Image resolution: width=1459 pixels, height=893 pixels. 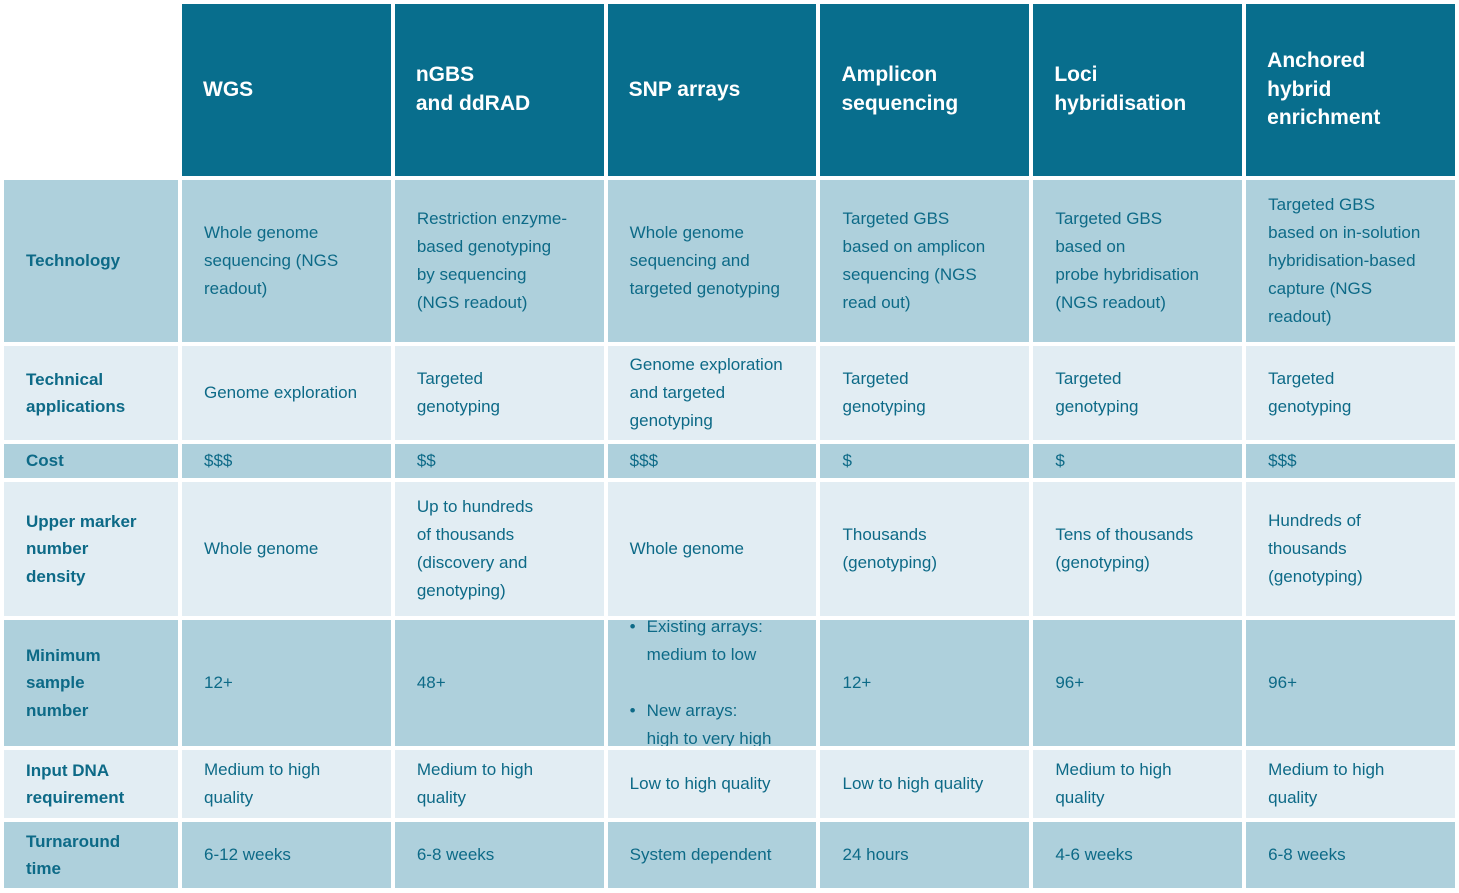 I want to click on cell-samples-amplicon: 12+, so click(x=925, y=683).